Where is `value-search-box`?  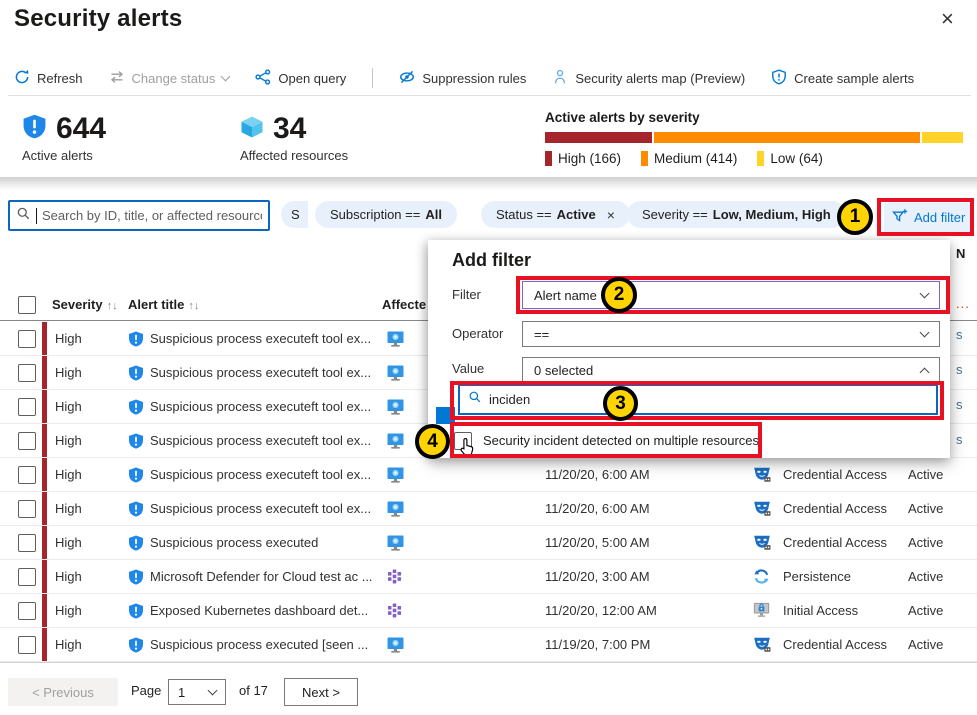 value-search-box is located at coordinates (698, 399).